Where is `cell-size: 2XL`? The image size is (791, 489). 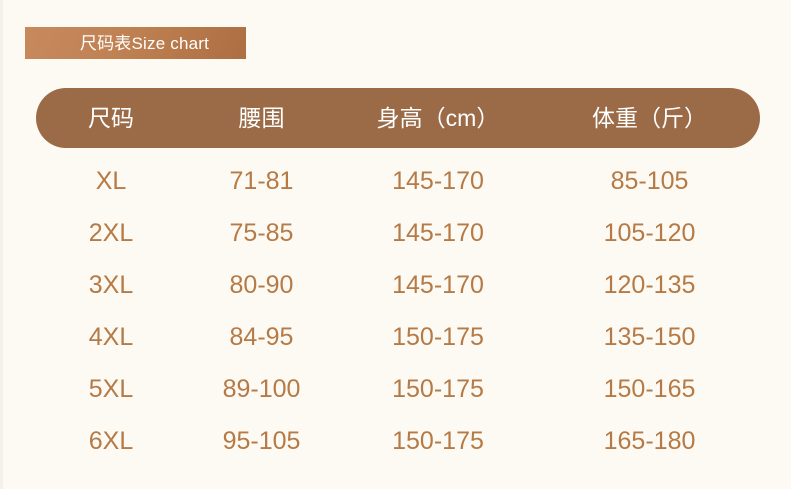 cell-size: 2XL is located at coordinates (111, 232).